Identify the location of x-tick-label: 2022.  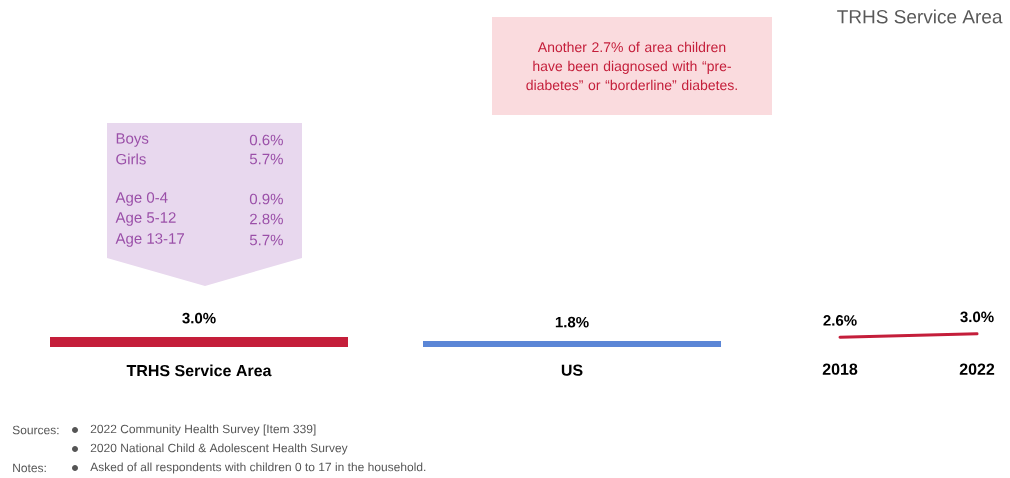
(977, 369).